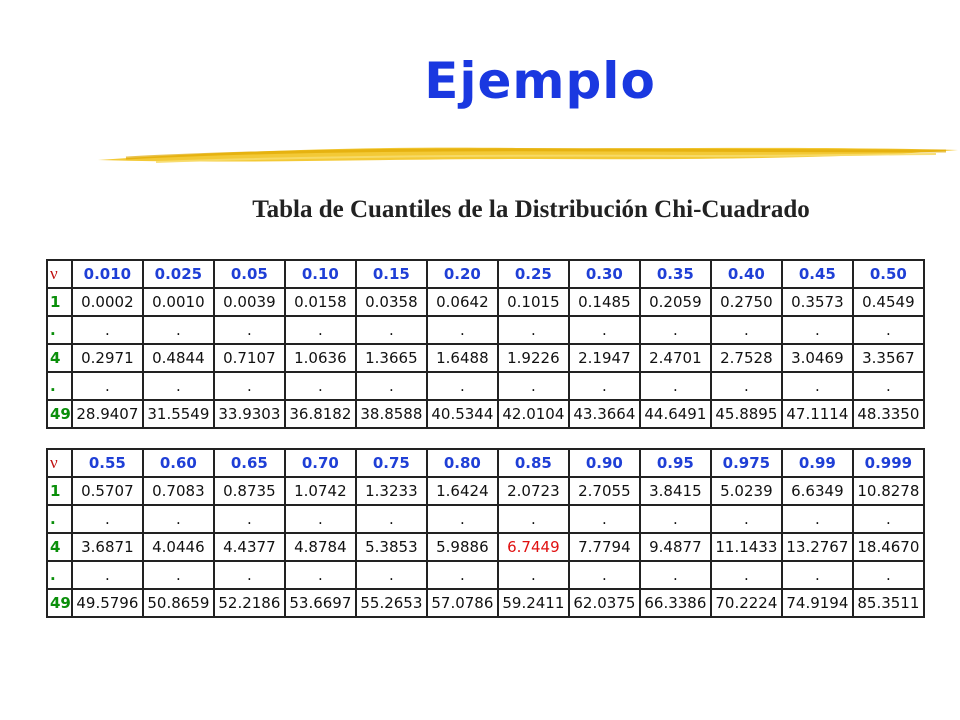 This screenshot has height=720, width=960. Describe the element at coordinates (533, 358) in the screenshot. I see `quantile-cell: 1.9226` at that location.